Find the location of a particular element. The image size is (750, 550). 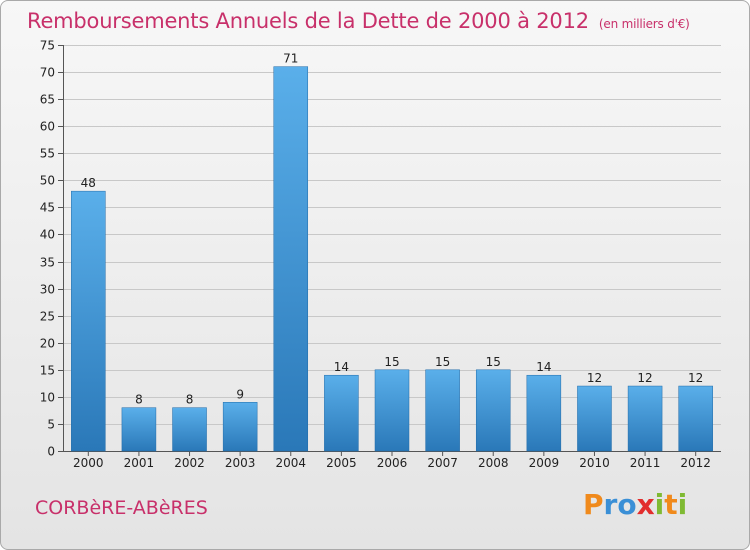

x-tick-label: 2005 is located at coordinates (341, 463).